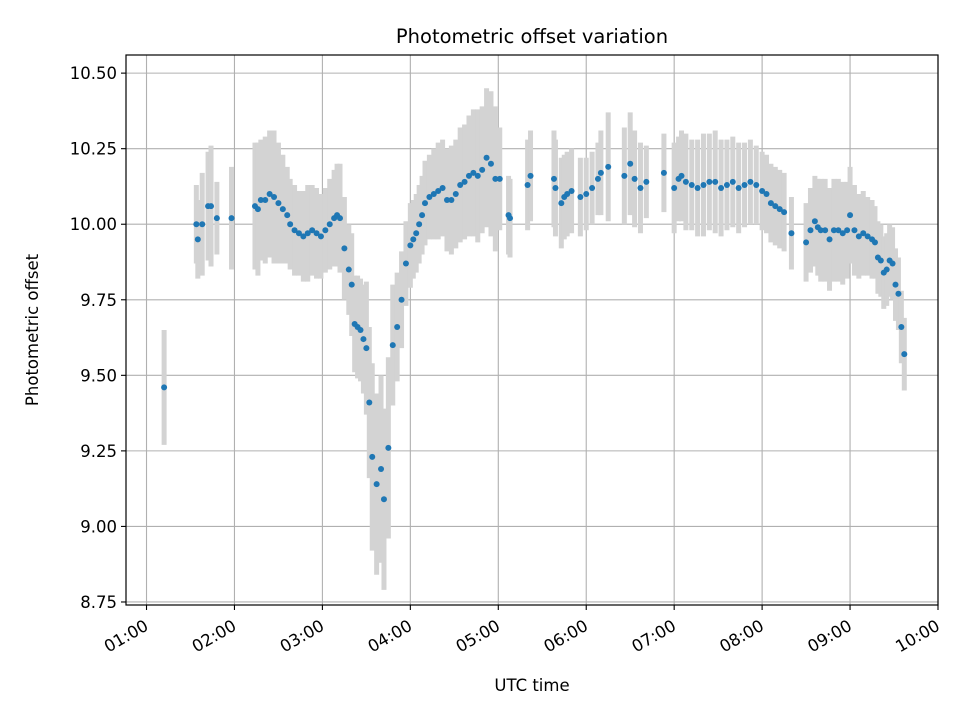  Describe the element at coordinates (653, 636) in the screenshot. I see `x-tick-label: 07:00` at that location.